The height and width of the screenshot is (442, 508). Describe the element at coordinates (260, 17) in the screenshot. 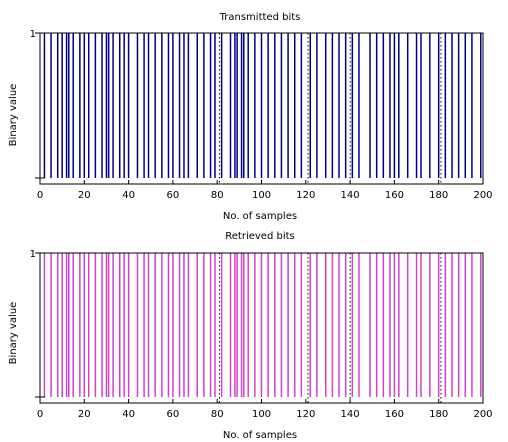

I see `chart-title: Transmitted bits` at that location.